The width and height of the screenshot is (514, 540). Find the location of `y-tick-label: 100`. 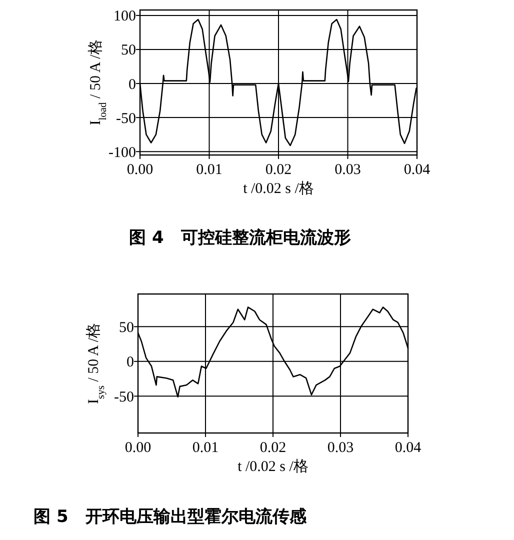

y-tick-label: 100 is located at coordinates (125, 16).